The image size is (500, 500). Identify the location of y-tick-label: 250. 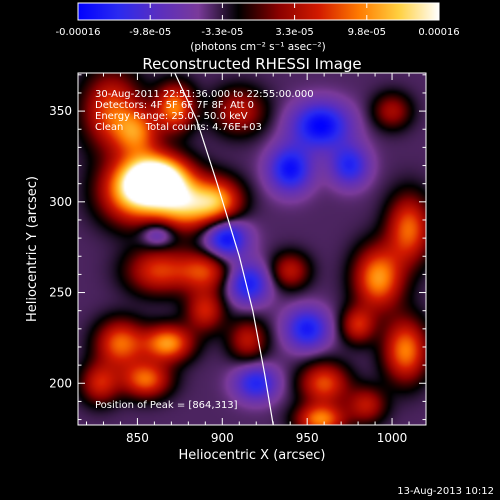
(60, 293).